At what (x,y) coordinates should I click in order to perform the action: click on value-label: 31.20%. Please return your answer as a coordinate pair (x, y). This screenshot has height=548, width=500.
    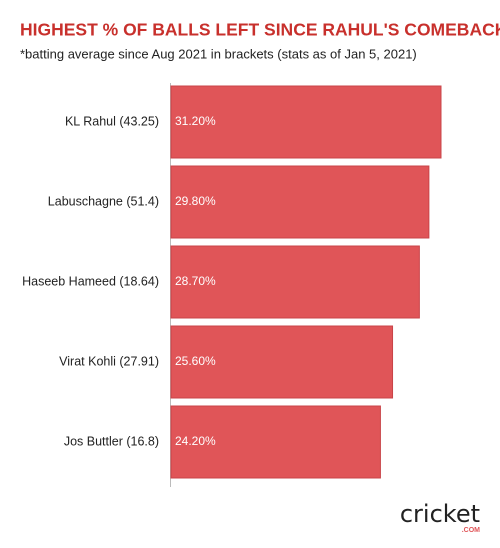
    Looking at the image, I should click on (195, 121).